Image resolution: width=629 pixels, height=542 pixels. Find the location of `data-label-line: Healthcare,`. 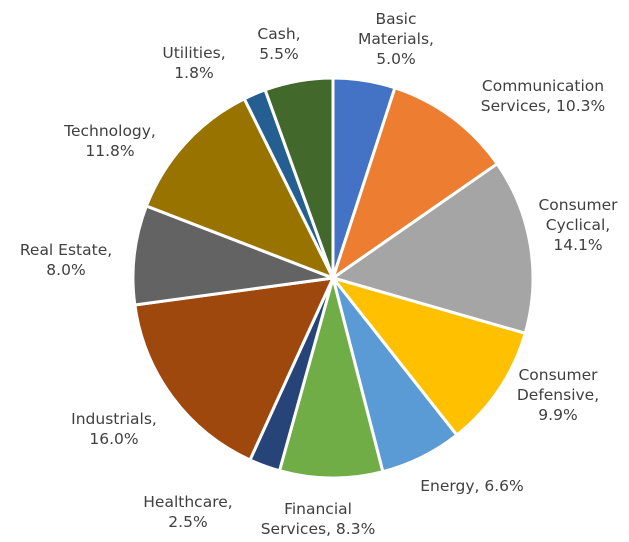

data-label-line: Healthcare, is located at coordinates (187, 502).